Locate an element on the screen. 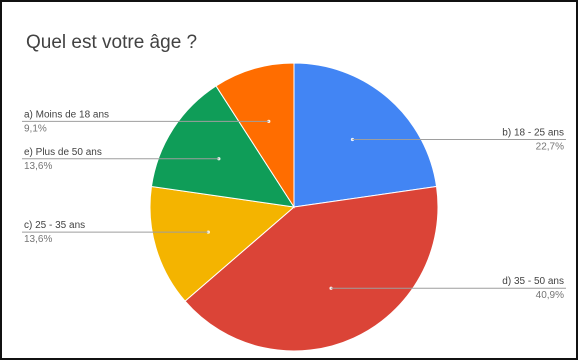 This screenshot has height=360, width=578. pie-slice-moins-de-18-ans is located at coordinates (255, 135).